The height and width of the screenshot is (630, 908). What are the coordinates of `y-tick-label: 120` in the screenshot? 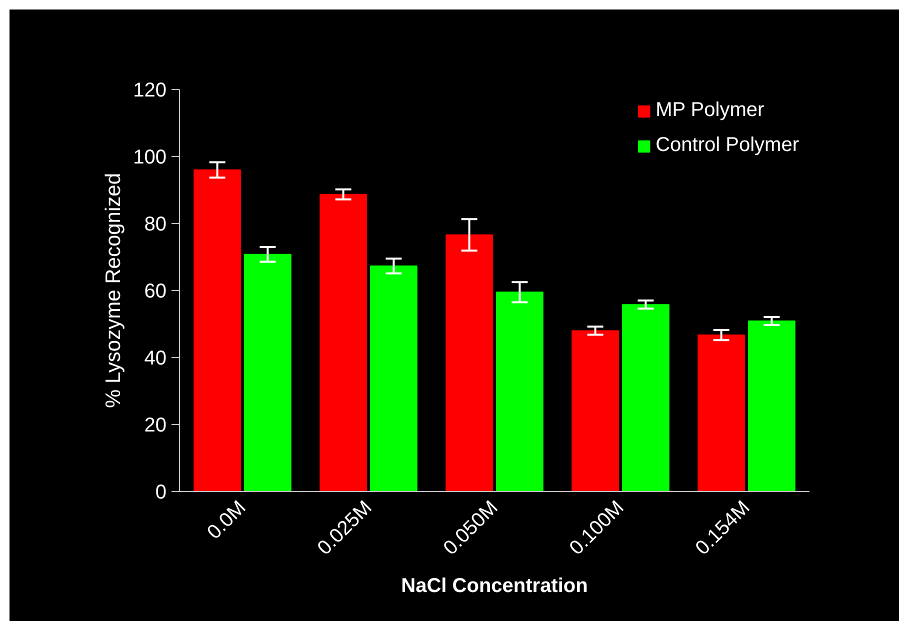 It's located at (150, 91).